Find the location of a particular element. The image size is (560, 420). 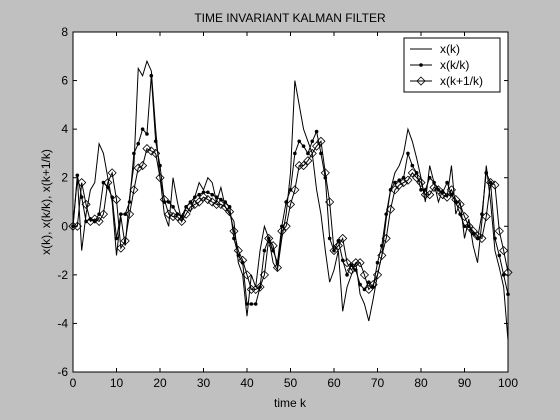

y-tick-label: 4 is located at coordinates (64, 129).